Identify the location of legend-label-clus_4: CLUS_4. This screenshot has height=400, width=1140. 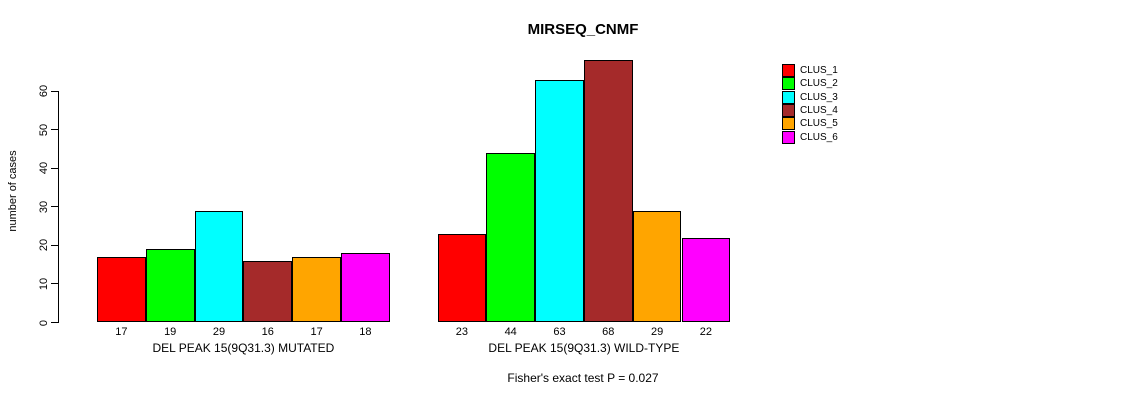
(819, 111).